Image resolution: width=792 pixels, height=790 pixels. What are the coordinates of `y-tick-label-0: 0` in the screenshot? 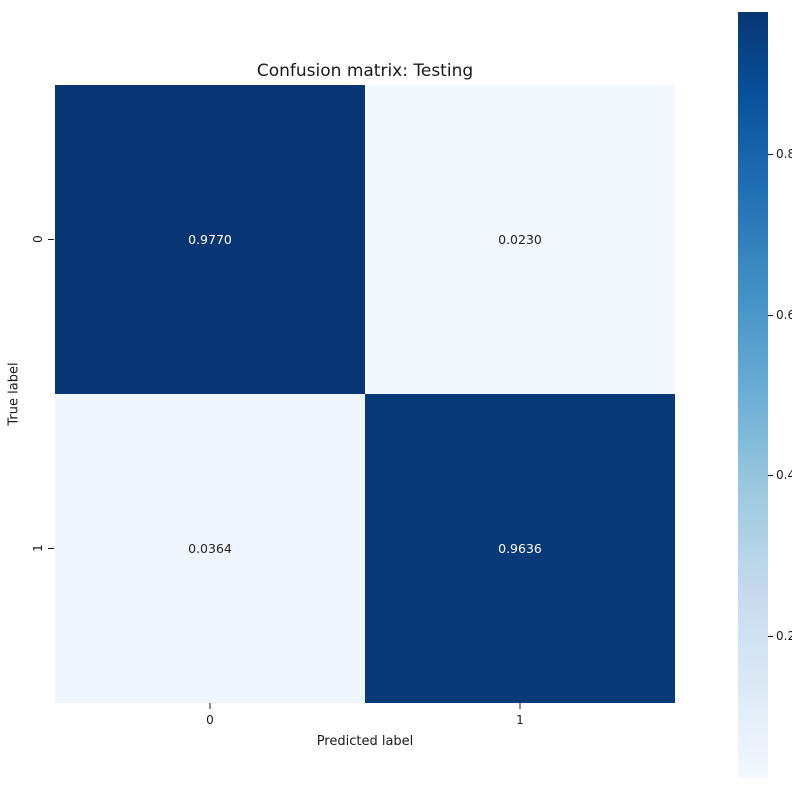 It's located at (38, 239).